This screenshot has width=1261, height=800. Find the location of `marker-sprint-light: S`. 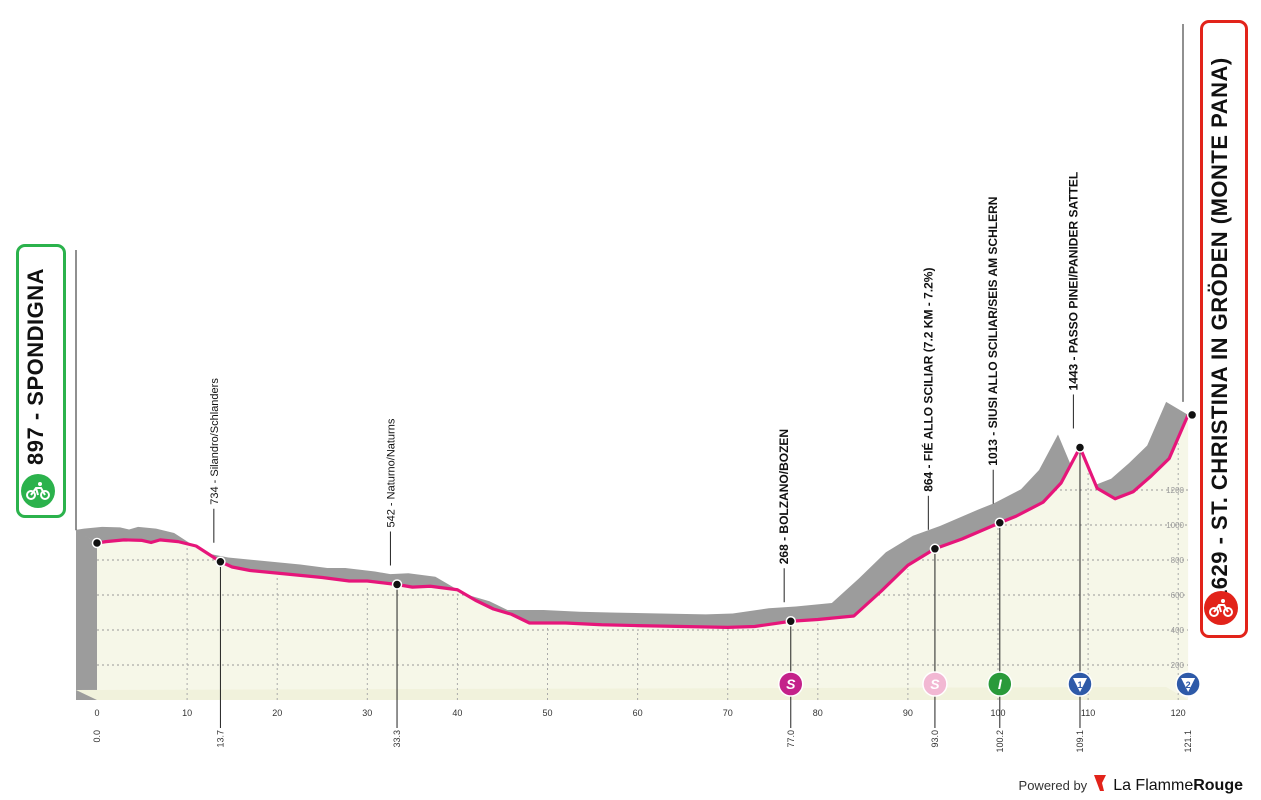

marker-sprint-light: S is located at coordinates (935, 684).